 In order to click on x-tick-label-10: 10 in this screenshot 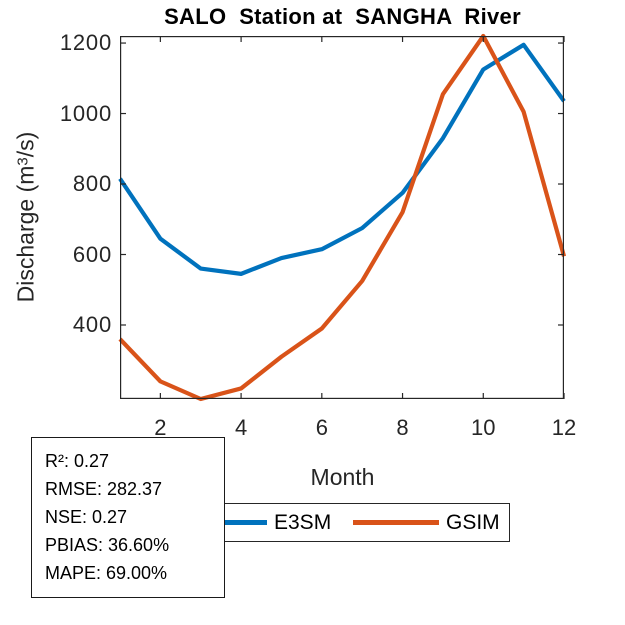, I will do `click(483, 427)`.